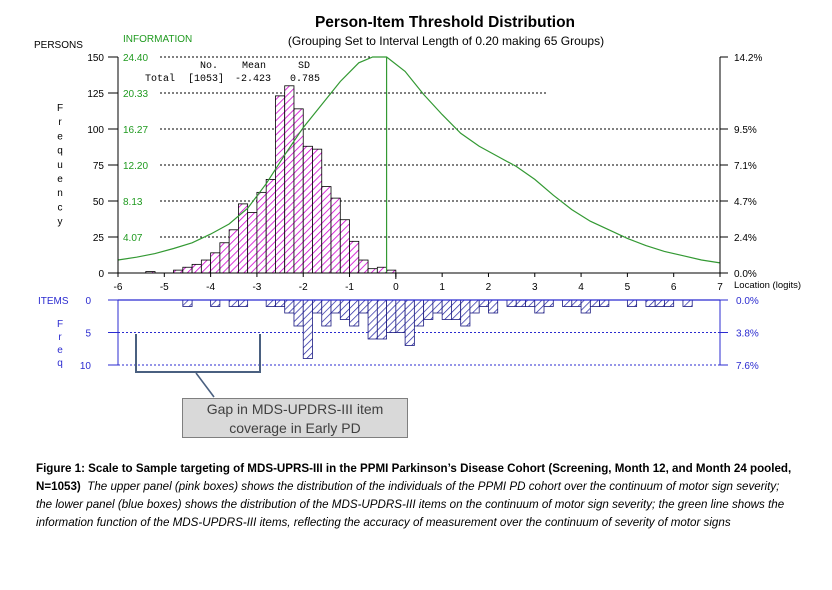  I want to click on persons-y-tick-label: 0, so click(101, 274).